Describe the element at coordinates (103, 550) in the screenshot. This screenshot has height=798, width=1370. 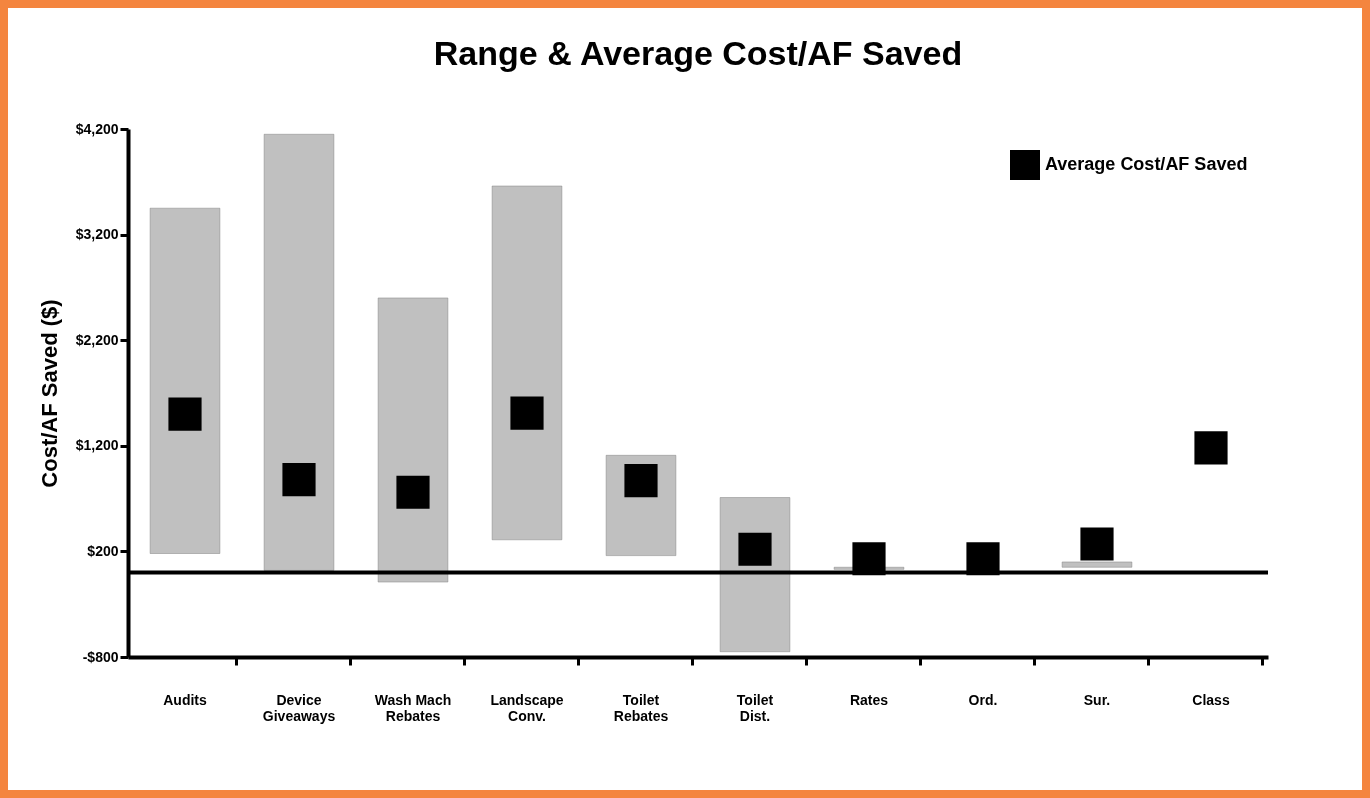
I see `y-tick-label: $200` at that location.